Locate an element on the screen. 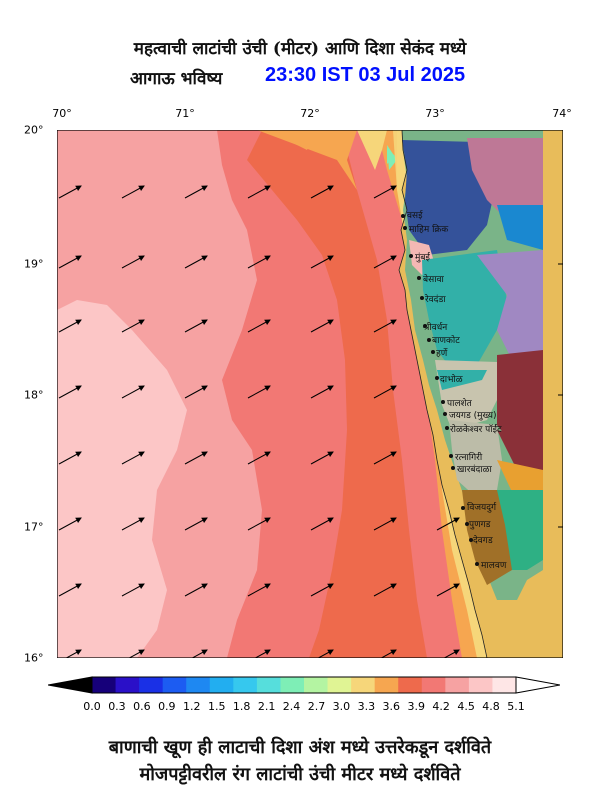 This screenshot has width=600, height=800. place-label: मुंबई is located at coordinates (423, 257).